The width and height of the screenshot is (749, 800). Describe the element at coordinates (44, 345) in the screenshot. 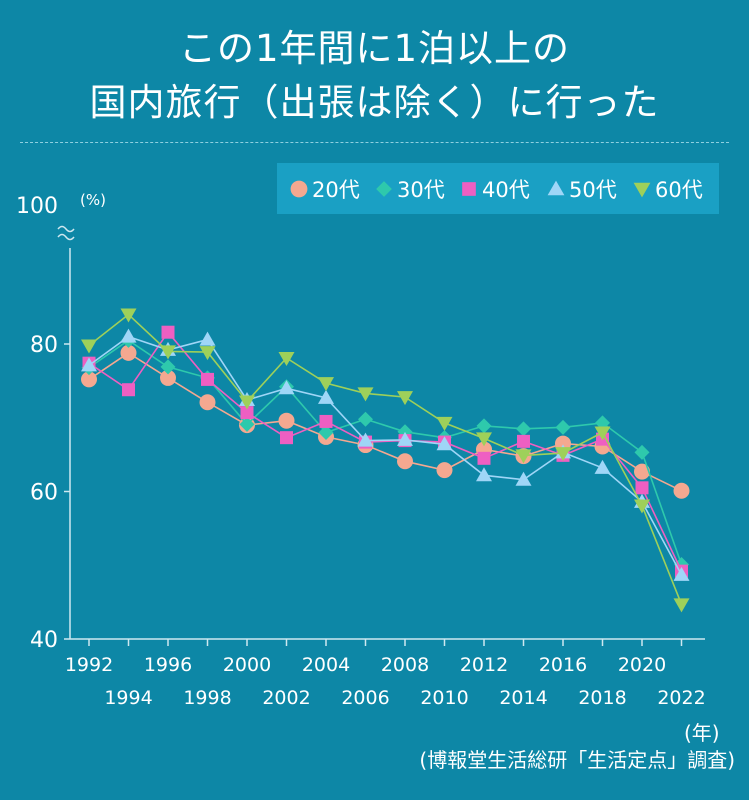

I see `y-tick-label: 80` at that location.